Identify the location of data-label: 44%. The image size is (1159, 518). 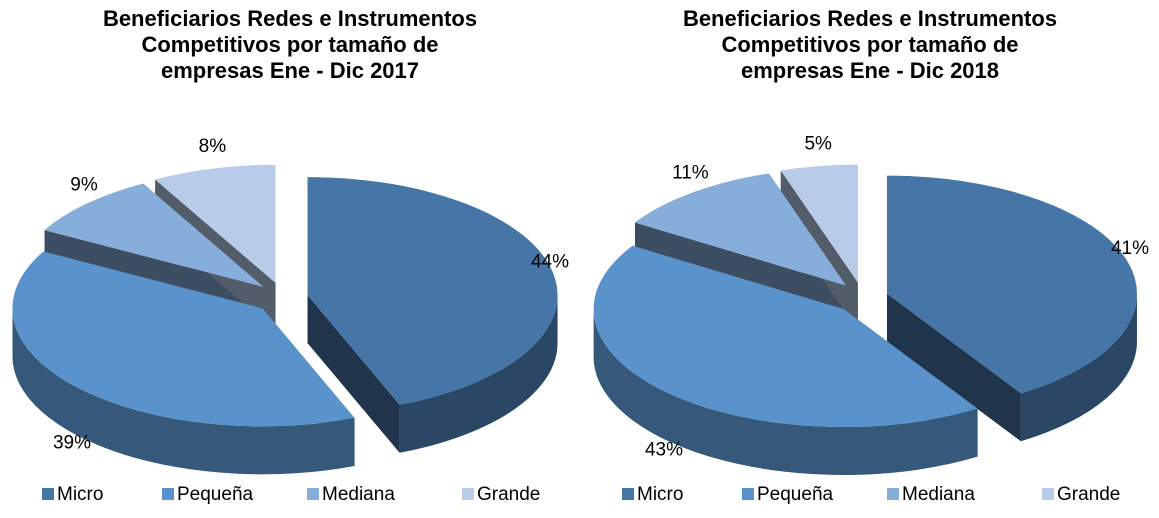
(550, 261).